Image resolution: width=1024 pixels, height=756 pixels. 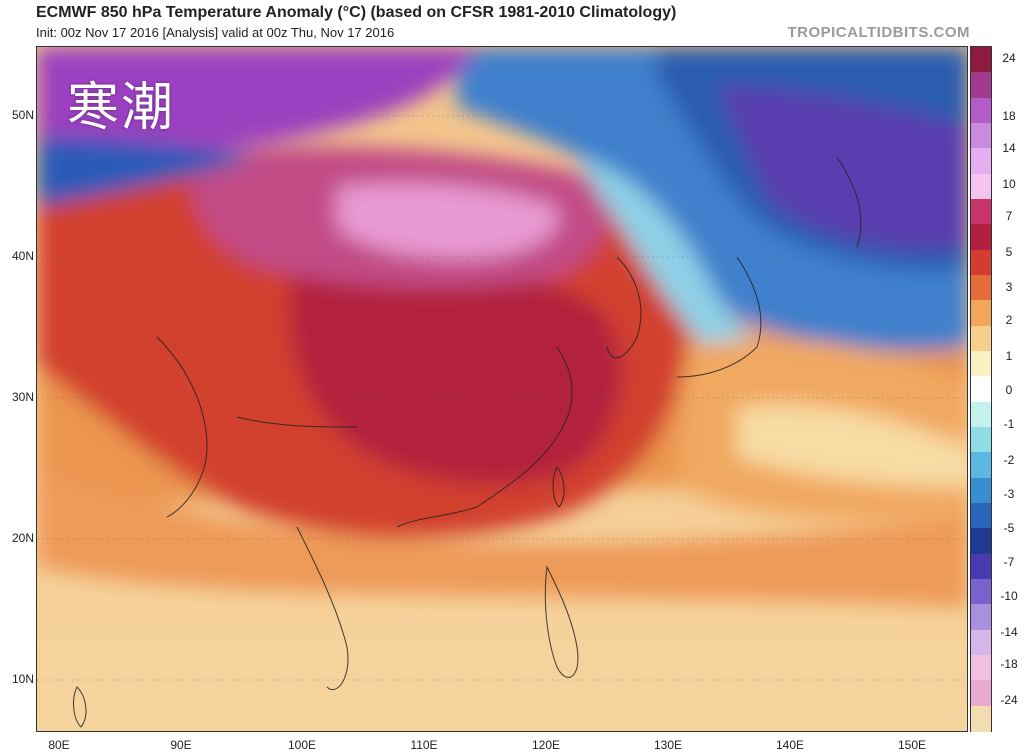 What do you see at coordinates (424, 745) in the screenshot?
I see `lon-label-110e: 110E` at bounding box center [424, 745].